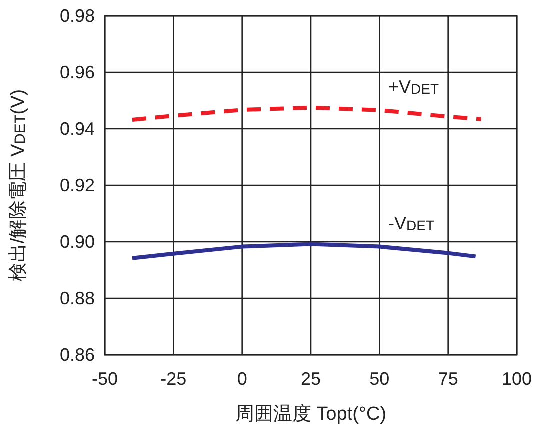  I want to click on x-tick-label: 100, so click(517, 379).